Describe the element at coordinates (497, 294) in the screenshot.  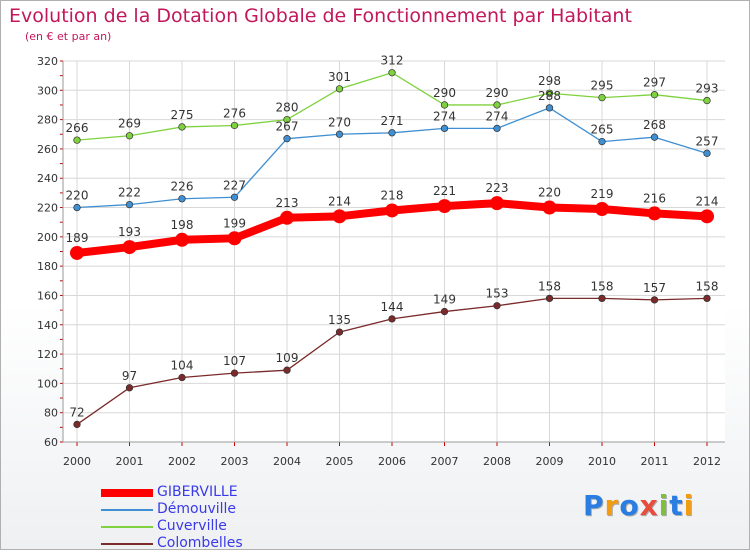
I see `data-label: 153` at that location.